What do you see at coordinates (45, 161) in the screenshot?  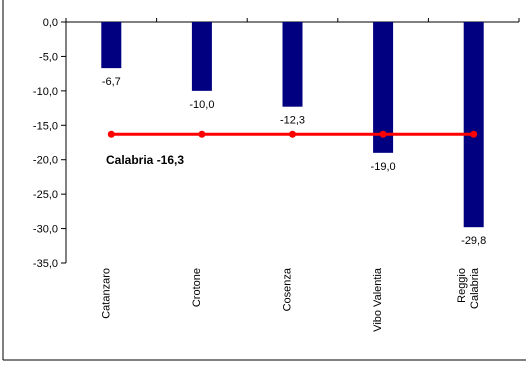 I see `y-tick-label: -20,0` at bounding box center [45, 161].